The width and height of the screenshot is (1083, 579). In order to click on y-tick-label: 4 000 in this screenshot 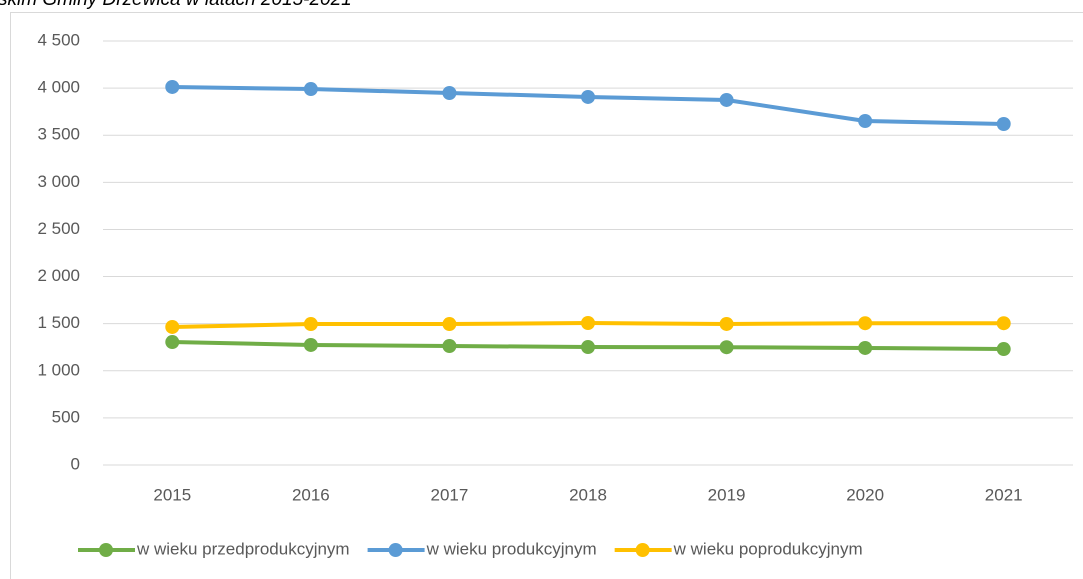, I will do `click(58, 87)`.